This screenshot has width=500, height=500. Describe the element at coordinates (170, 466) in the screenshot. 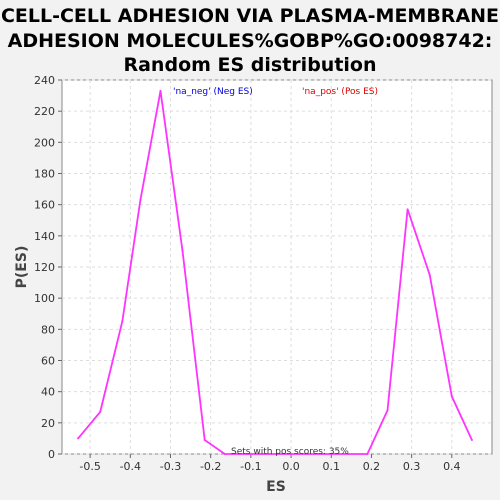

I see `x-tick-label: -0.3` at that location.